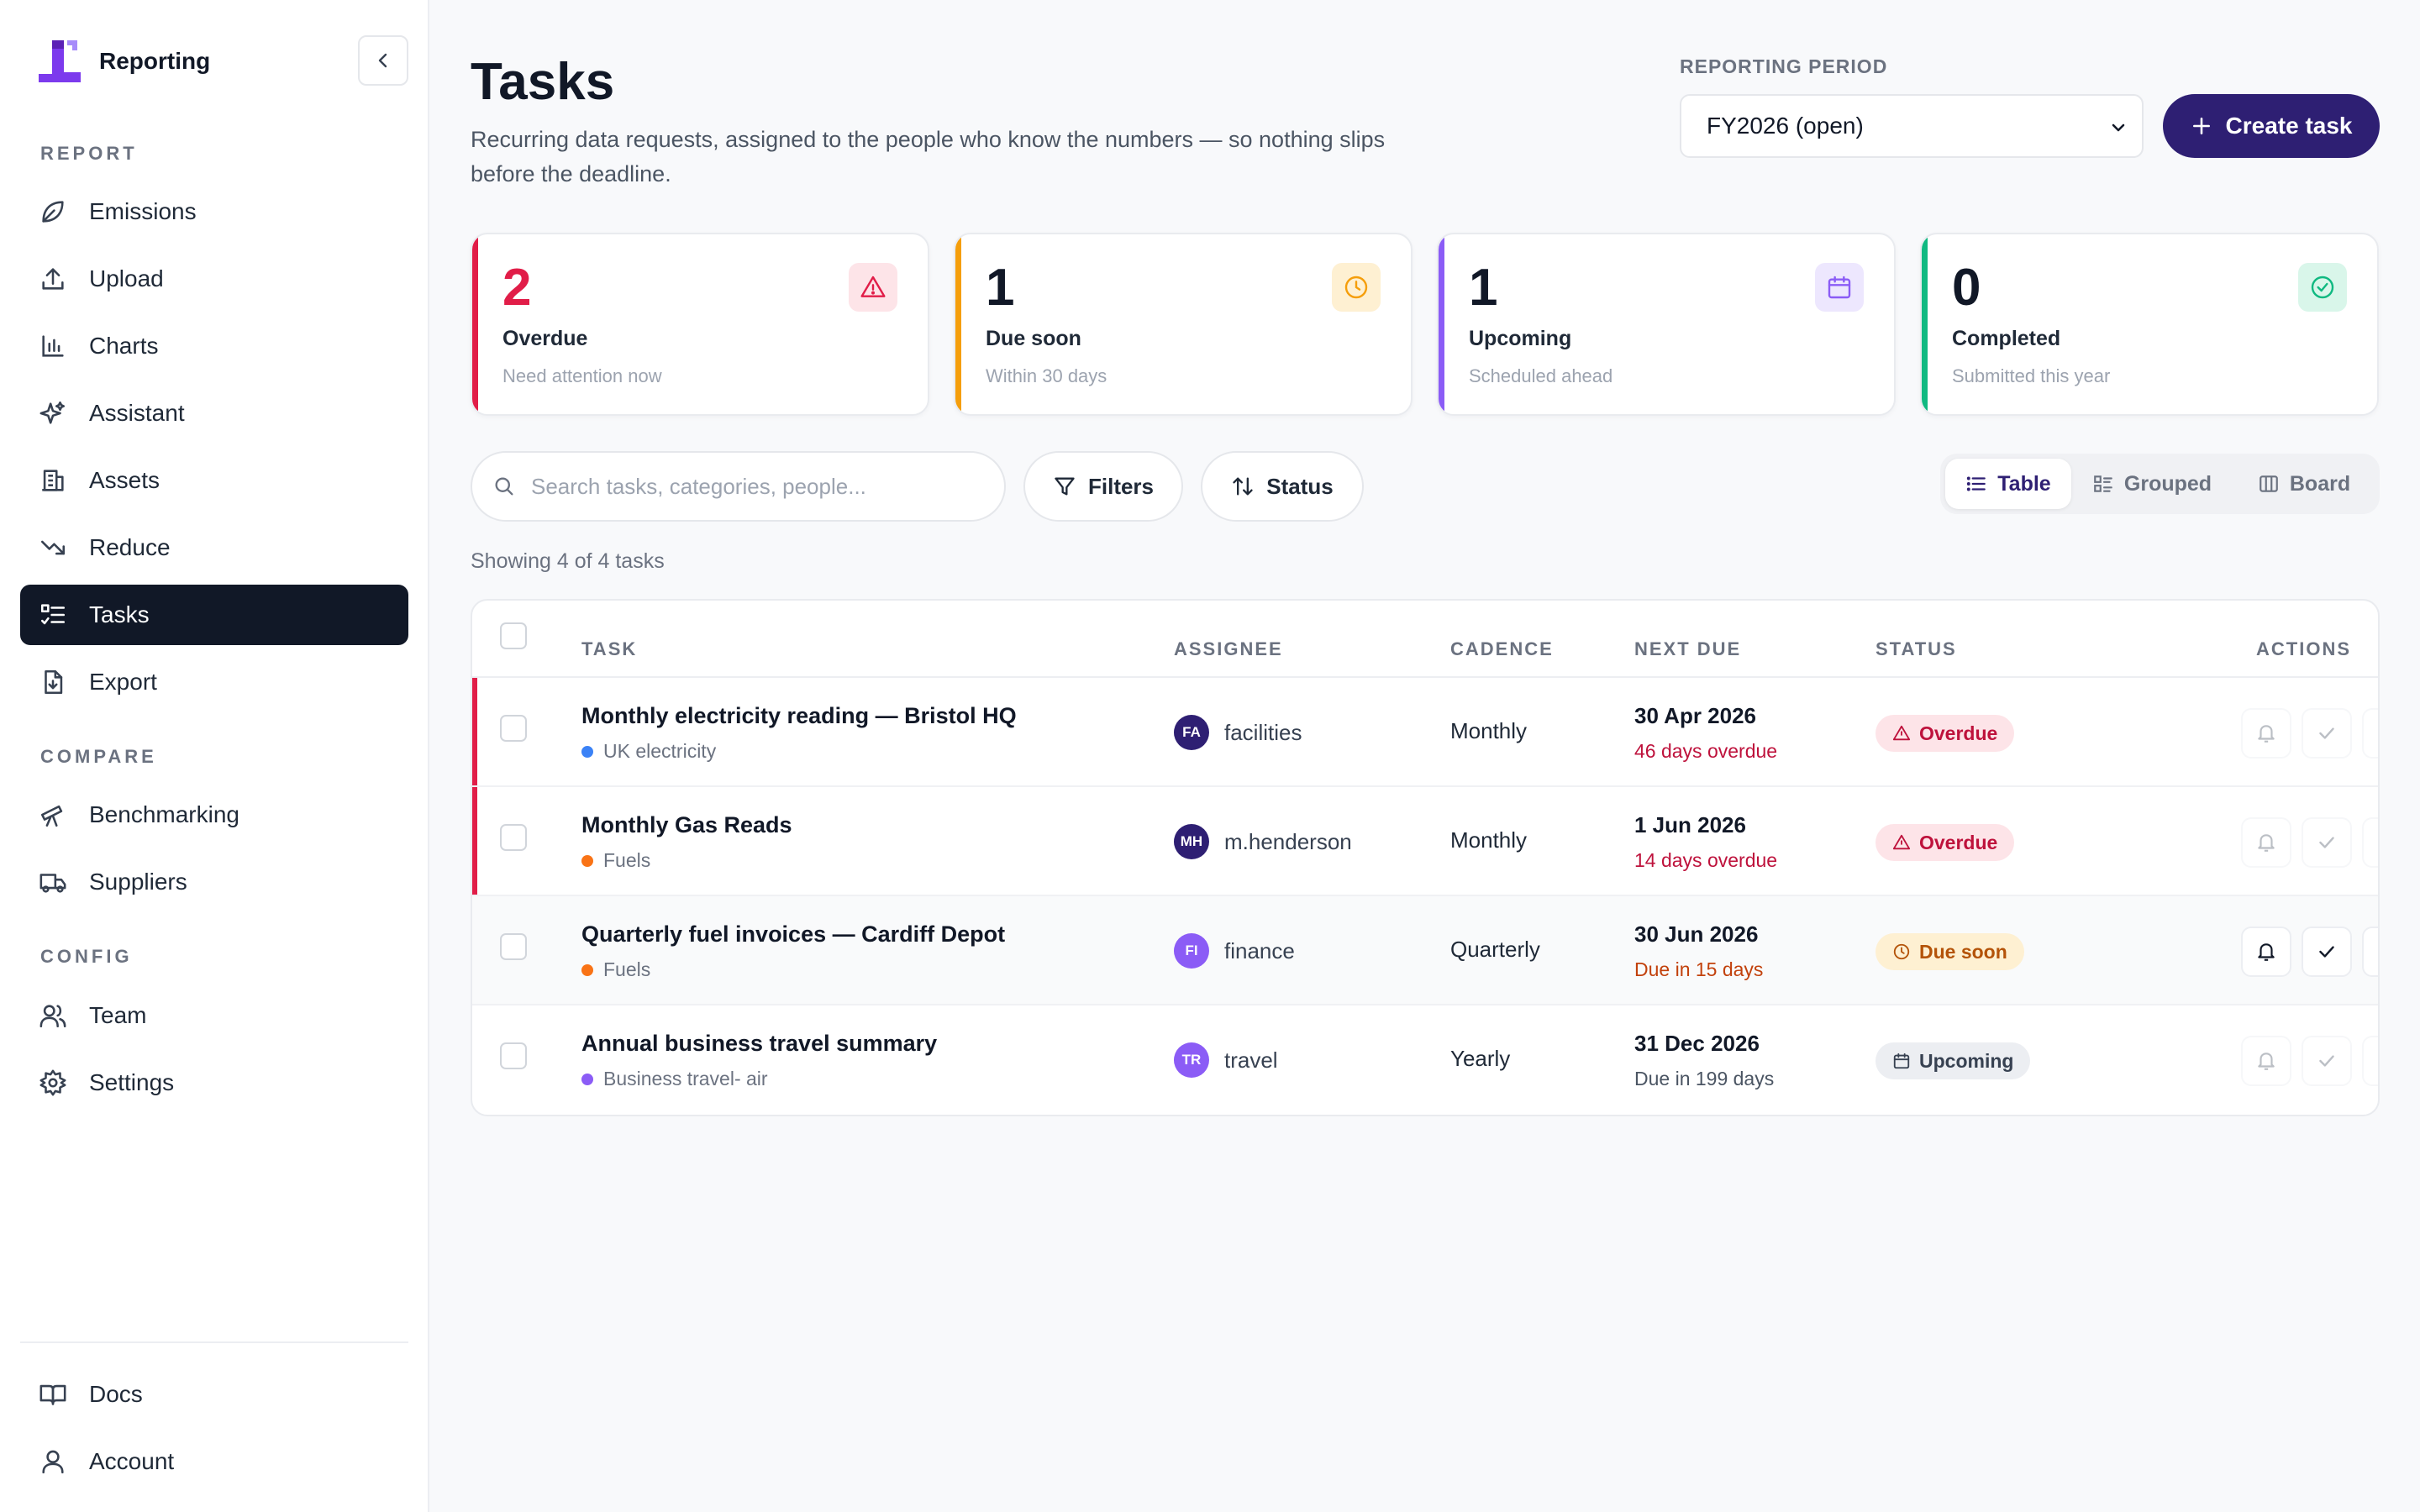  Describe the element at coordinates (214, 413) in the screenshot. I see `sidebar-item-assistant: Assistant` at that location.